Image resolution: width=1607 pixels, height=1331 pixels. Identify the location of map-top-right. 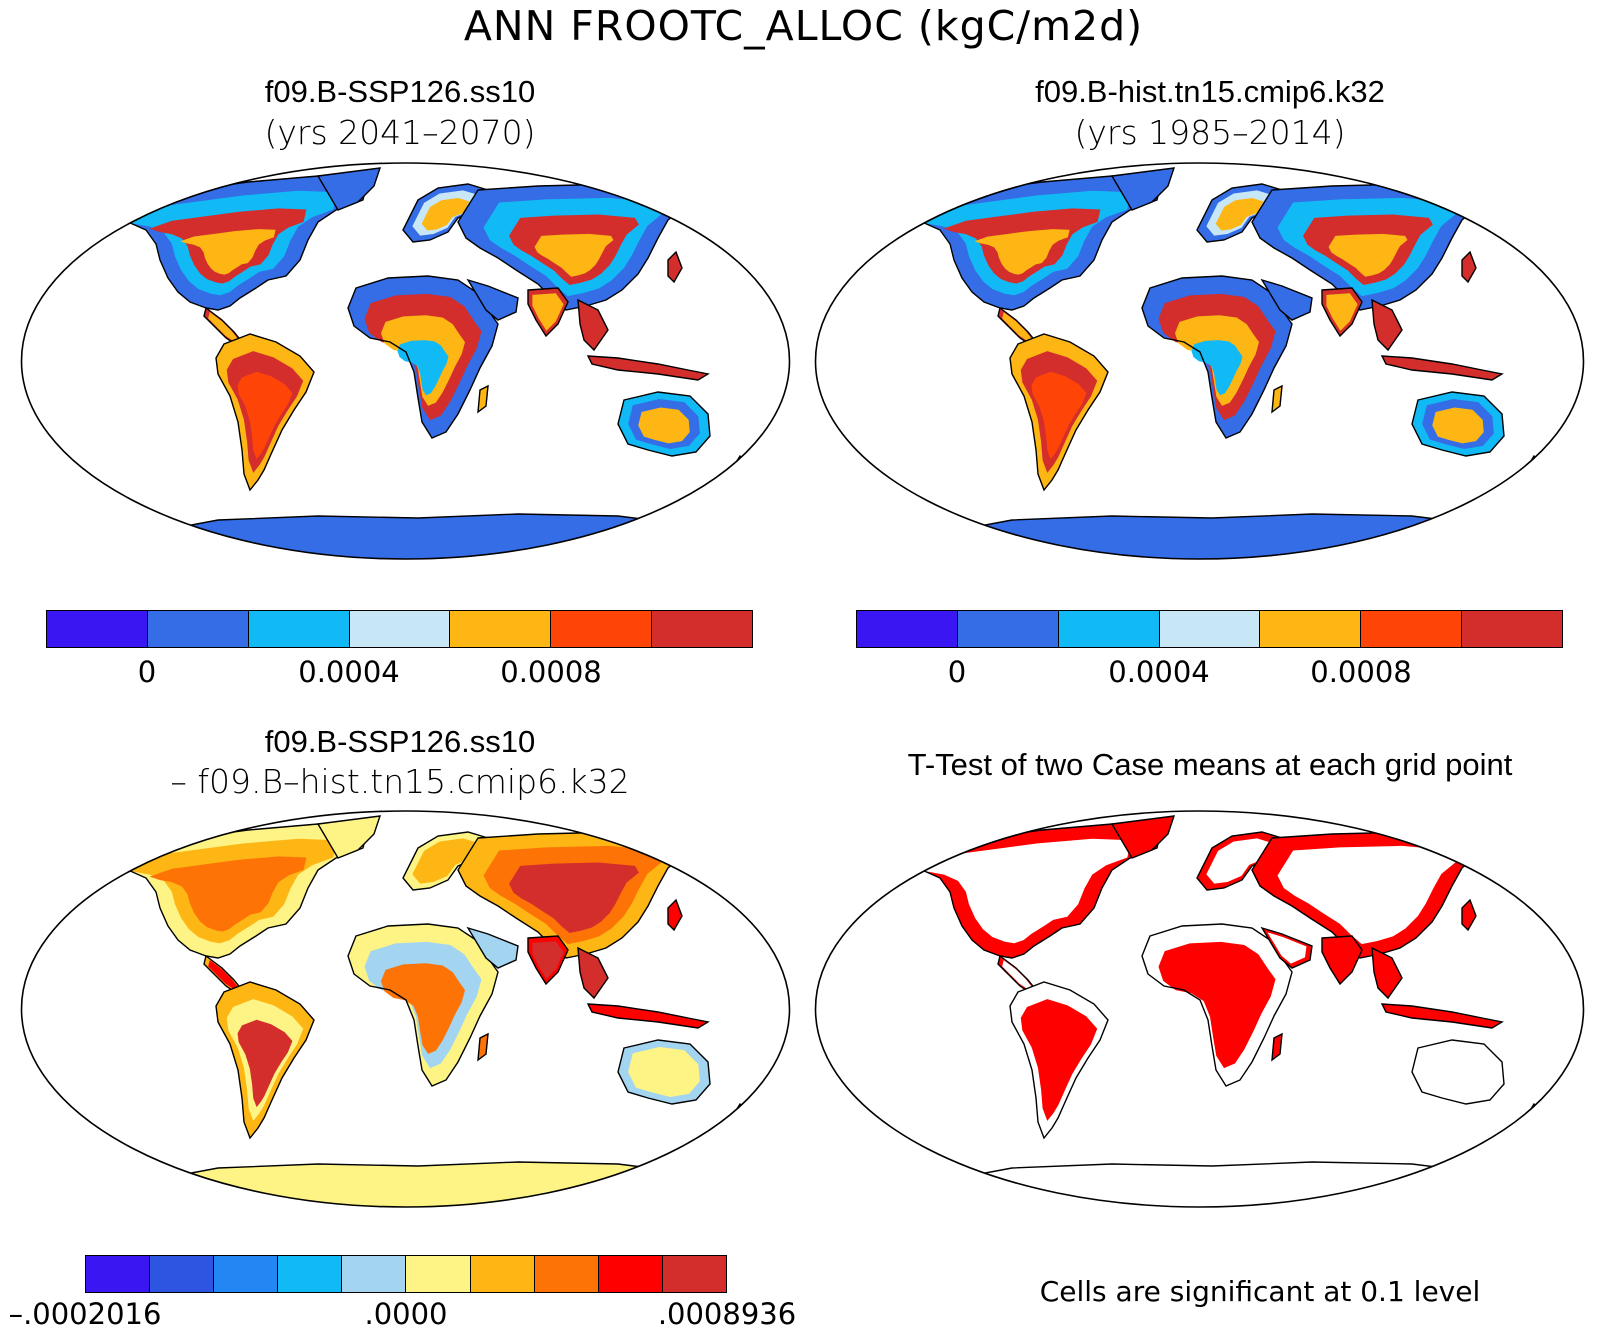
(1199, 361).